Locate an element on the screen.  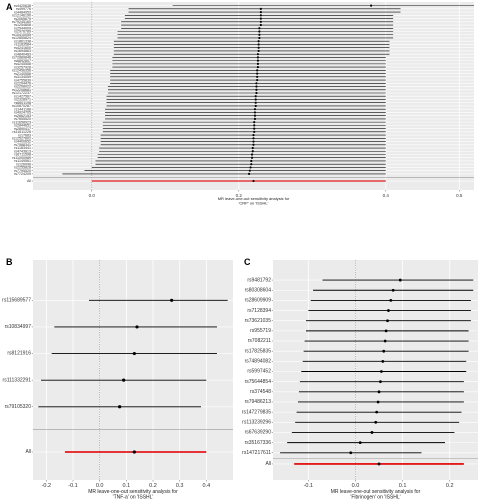
snp-label: rs1694863 is located at coordinates (22, 51).